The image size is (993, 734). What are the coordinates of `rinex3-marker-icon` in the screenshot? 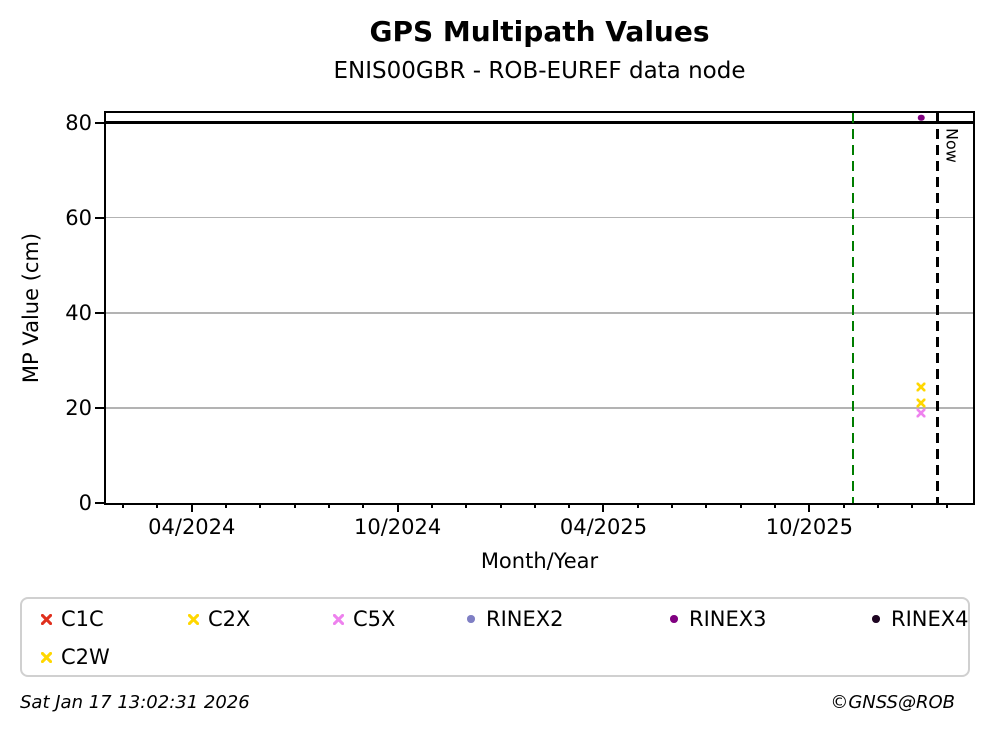 It's located at (674, 619).